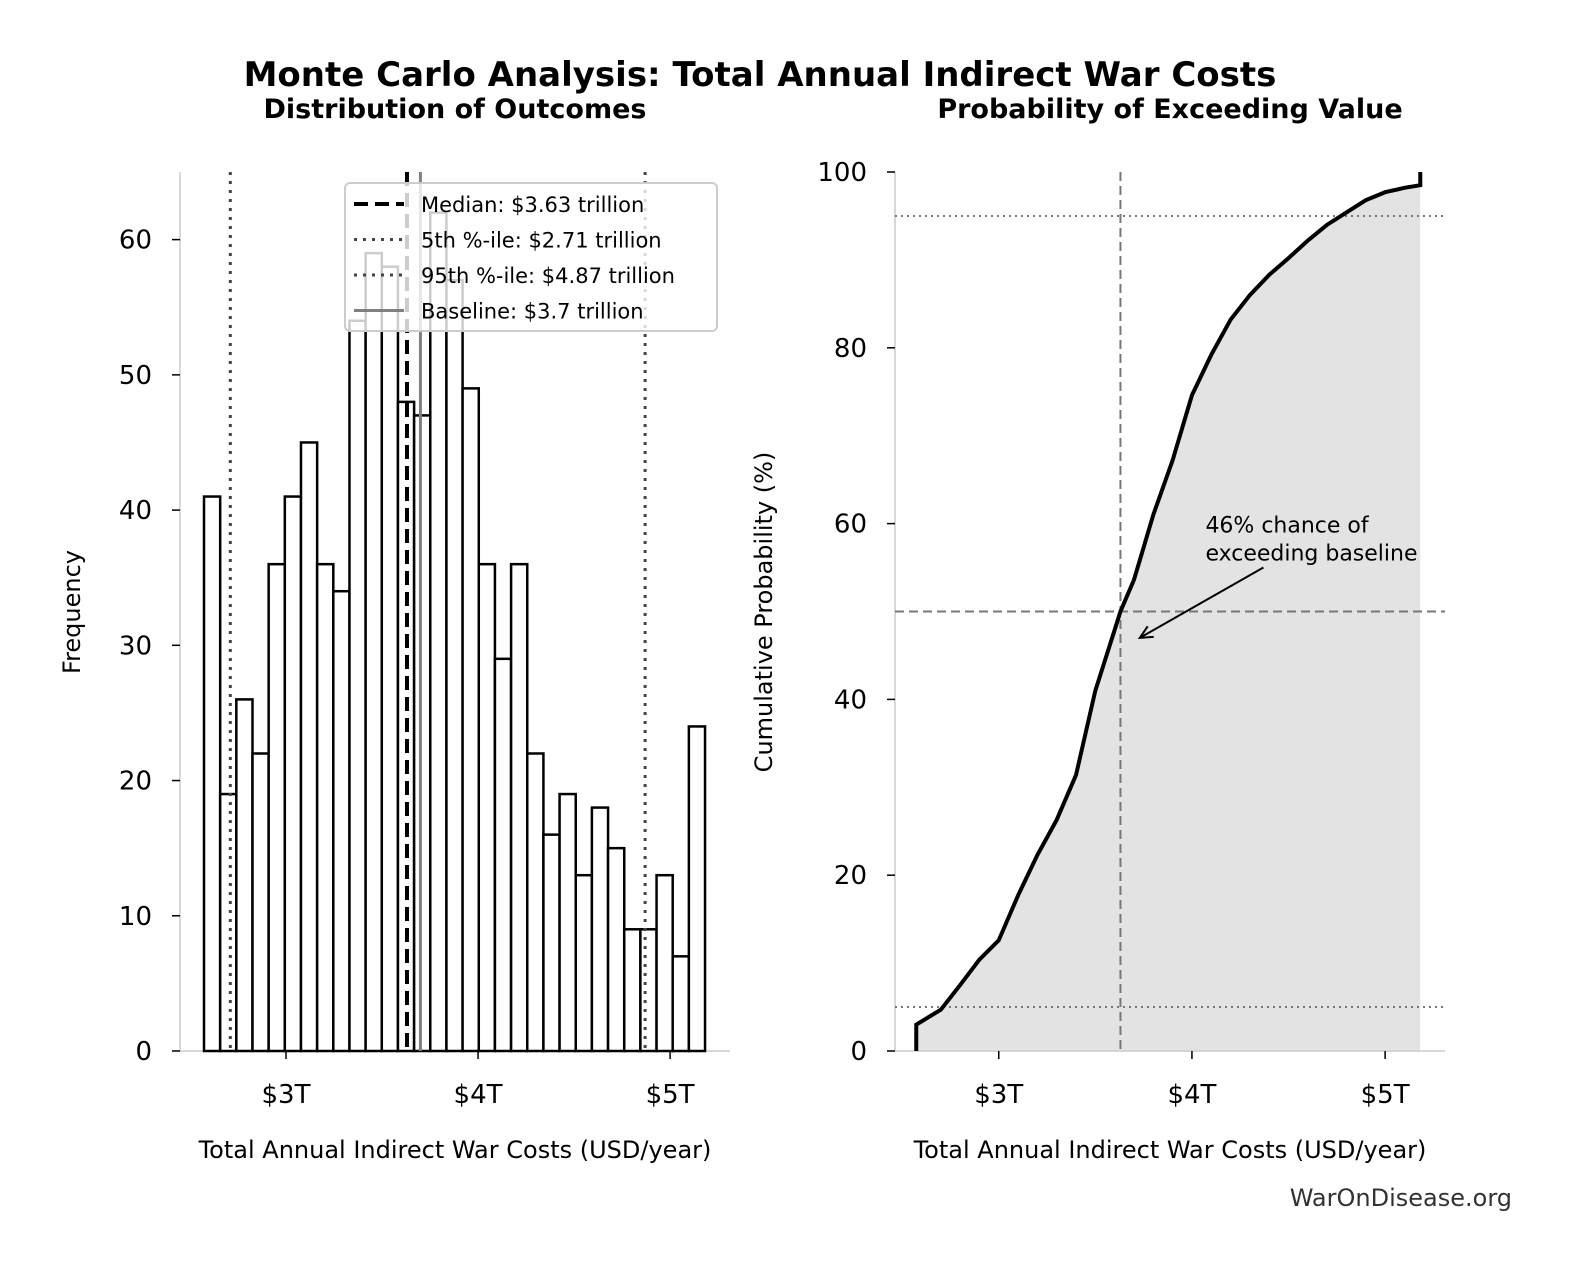 Image resolution: width=1580 pixels, height=1284 pixels. Describe the element at coordinates (455, 109) in the screenshot. I see `left-title: Distribution of Outcomes` at that location.